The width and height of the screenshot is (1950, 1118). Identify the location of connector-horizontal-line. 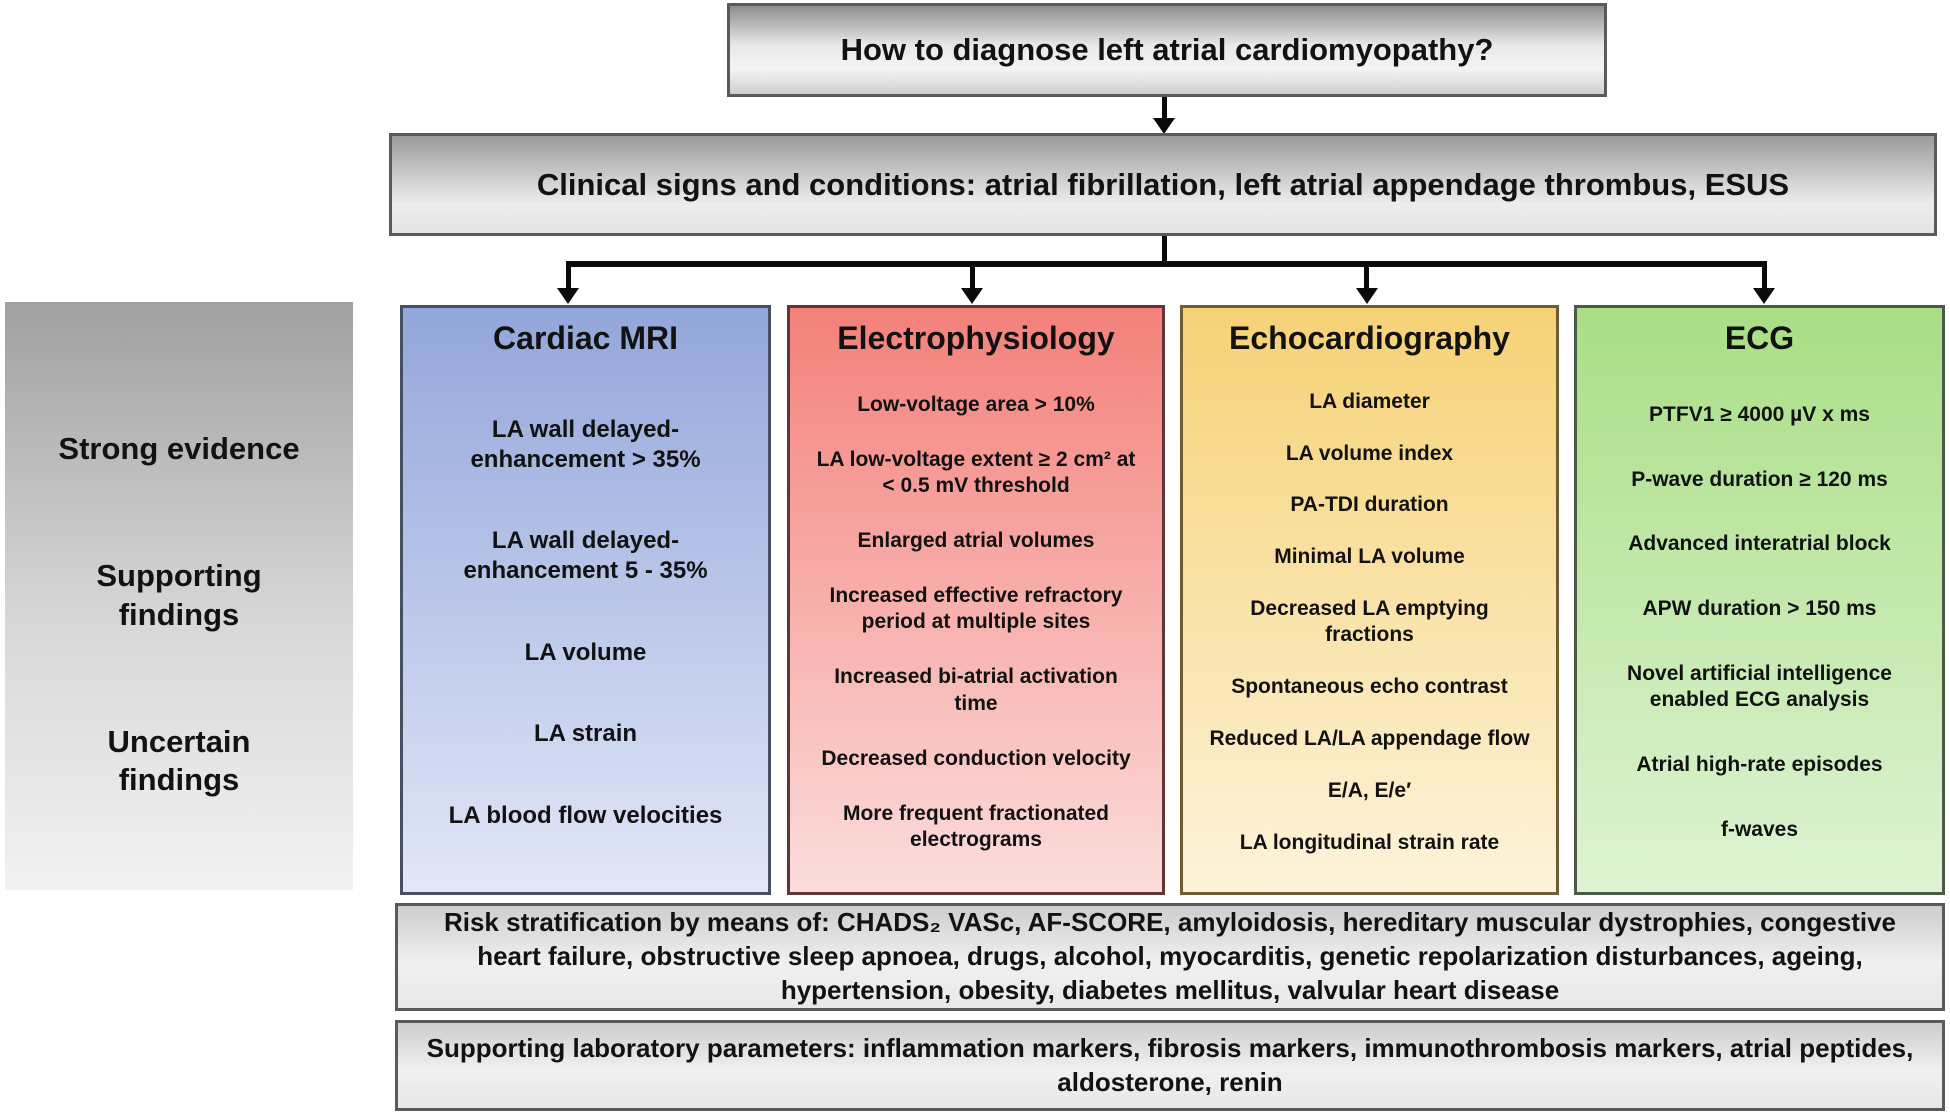
(1166, 264).